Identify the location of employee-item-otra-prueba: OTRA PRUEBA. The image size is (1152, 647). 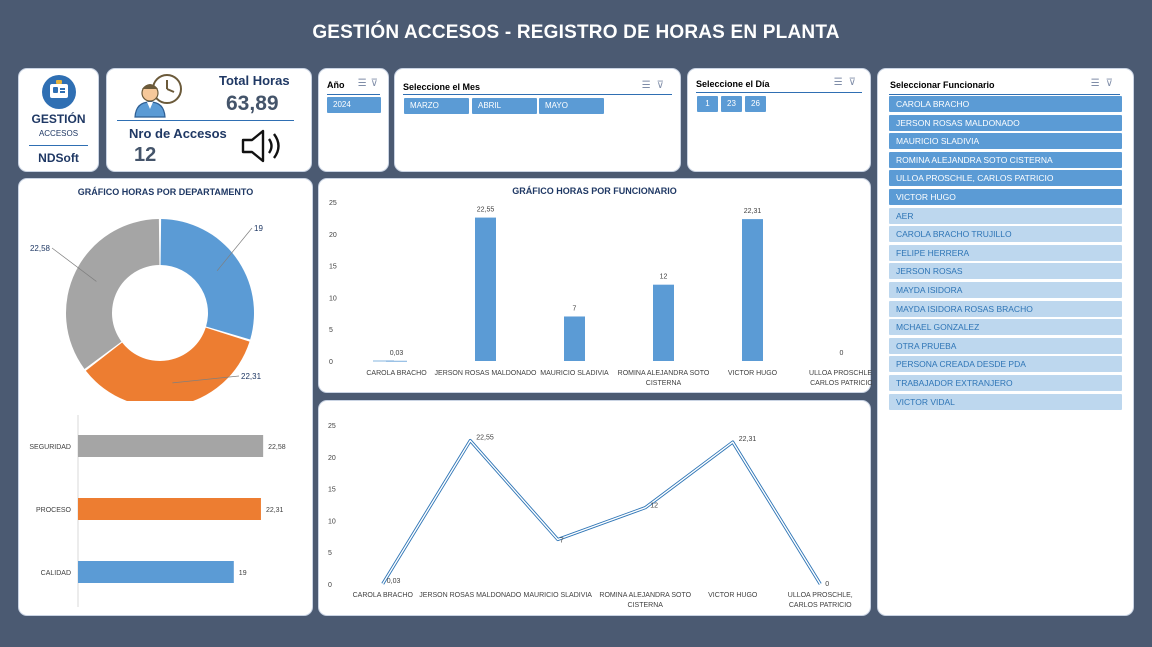
(1005, 345).